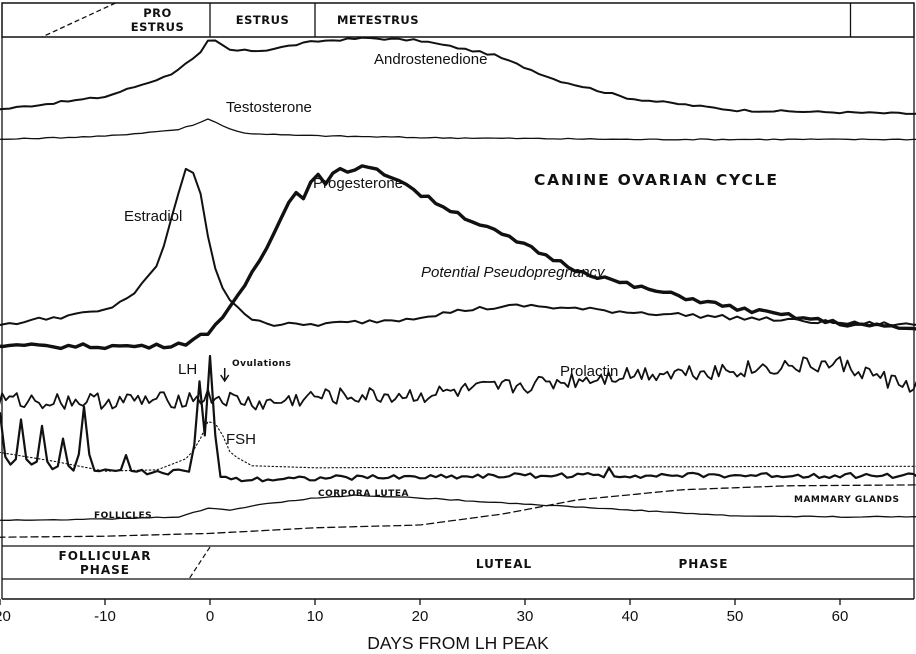 The width and height of the screenshot is (916, 654). I want to click on corpora-lutea-label: CORPORA LUTEA, so click(363, 494).